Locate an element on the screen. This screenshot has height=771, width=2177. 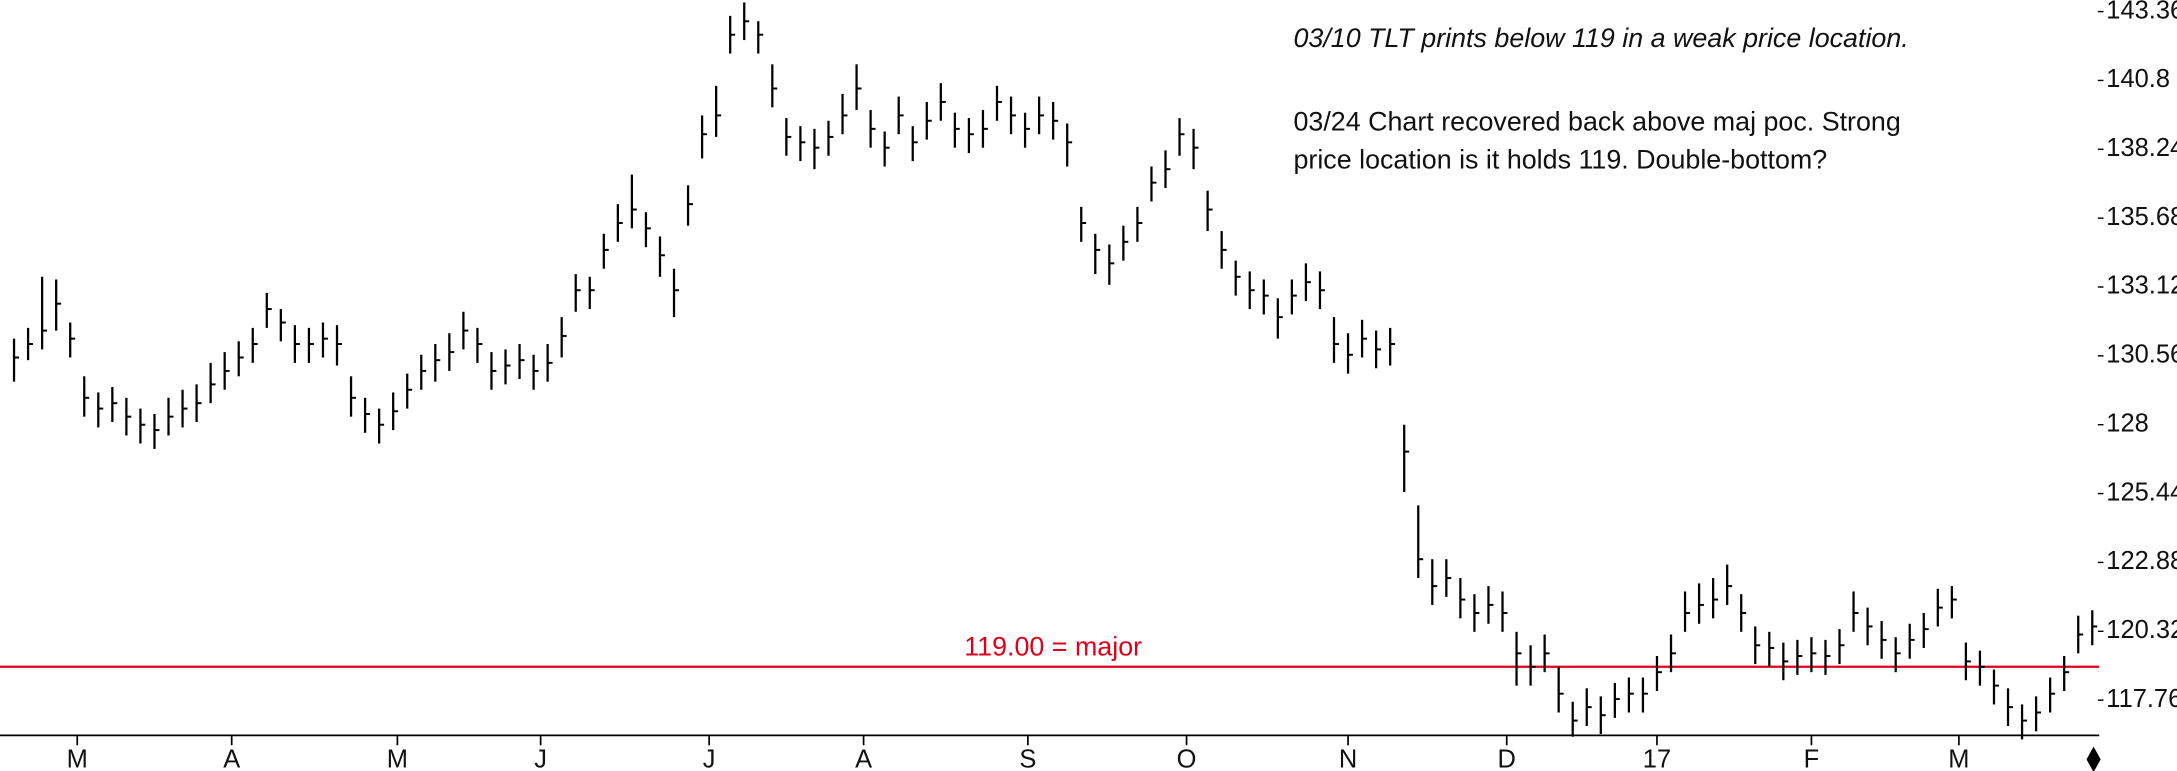
y-tick-label: 135.68 is located at coordinates (2141, 217).